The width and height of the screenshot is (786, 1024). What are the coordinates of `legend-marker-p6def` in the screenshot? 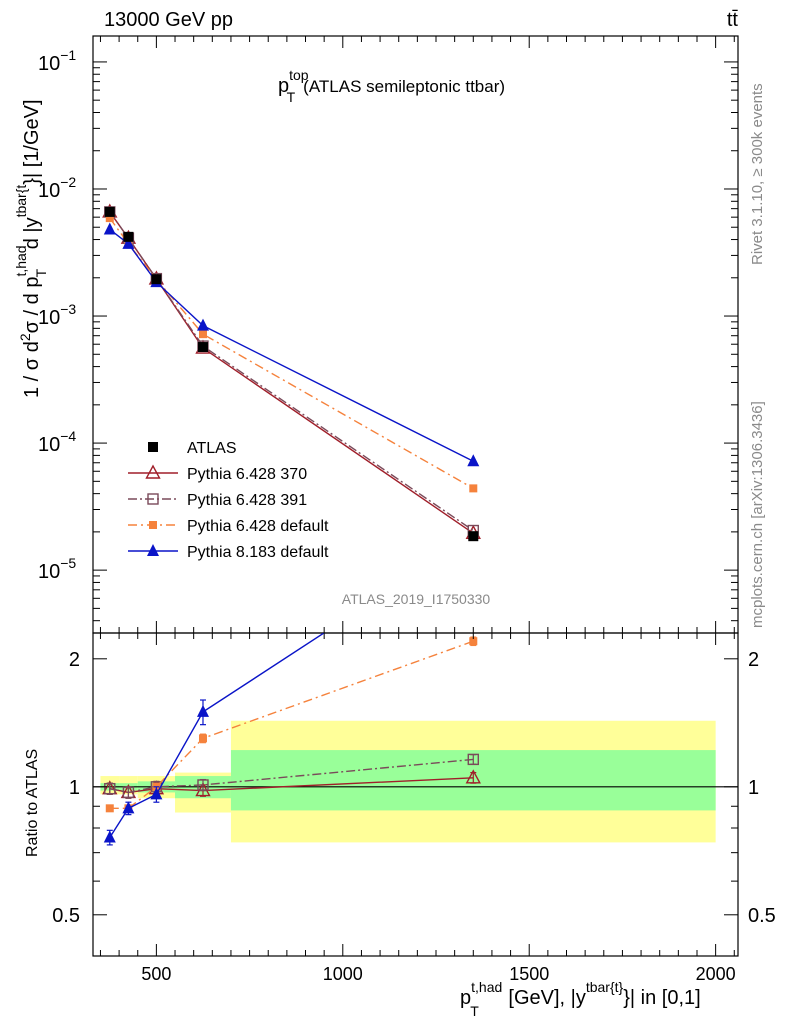 It's located at (153, 525).